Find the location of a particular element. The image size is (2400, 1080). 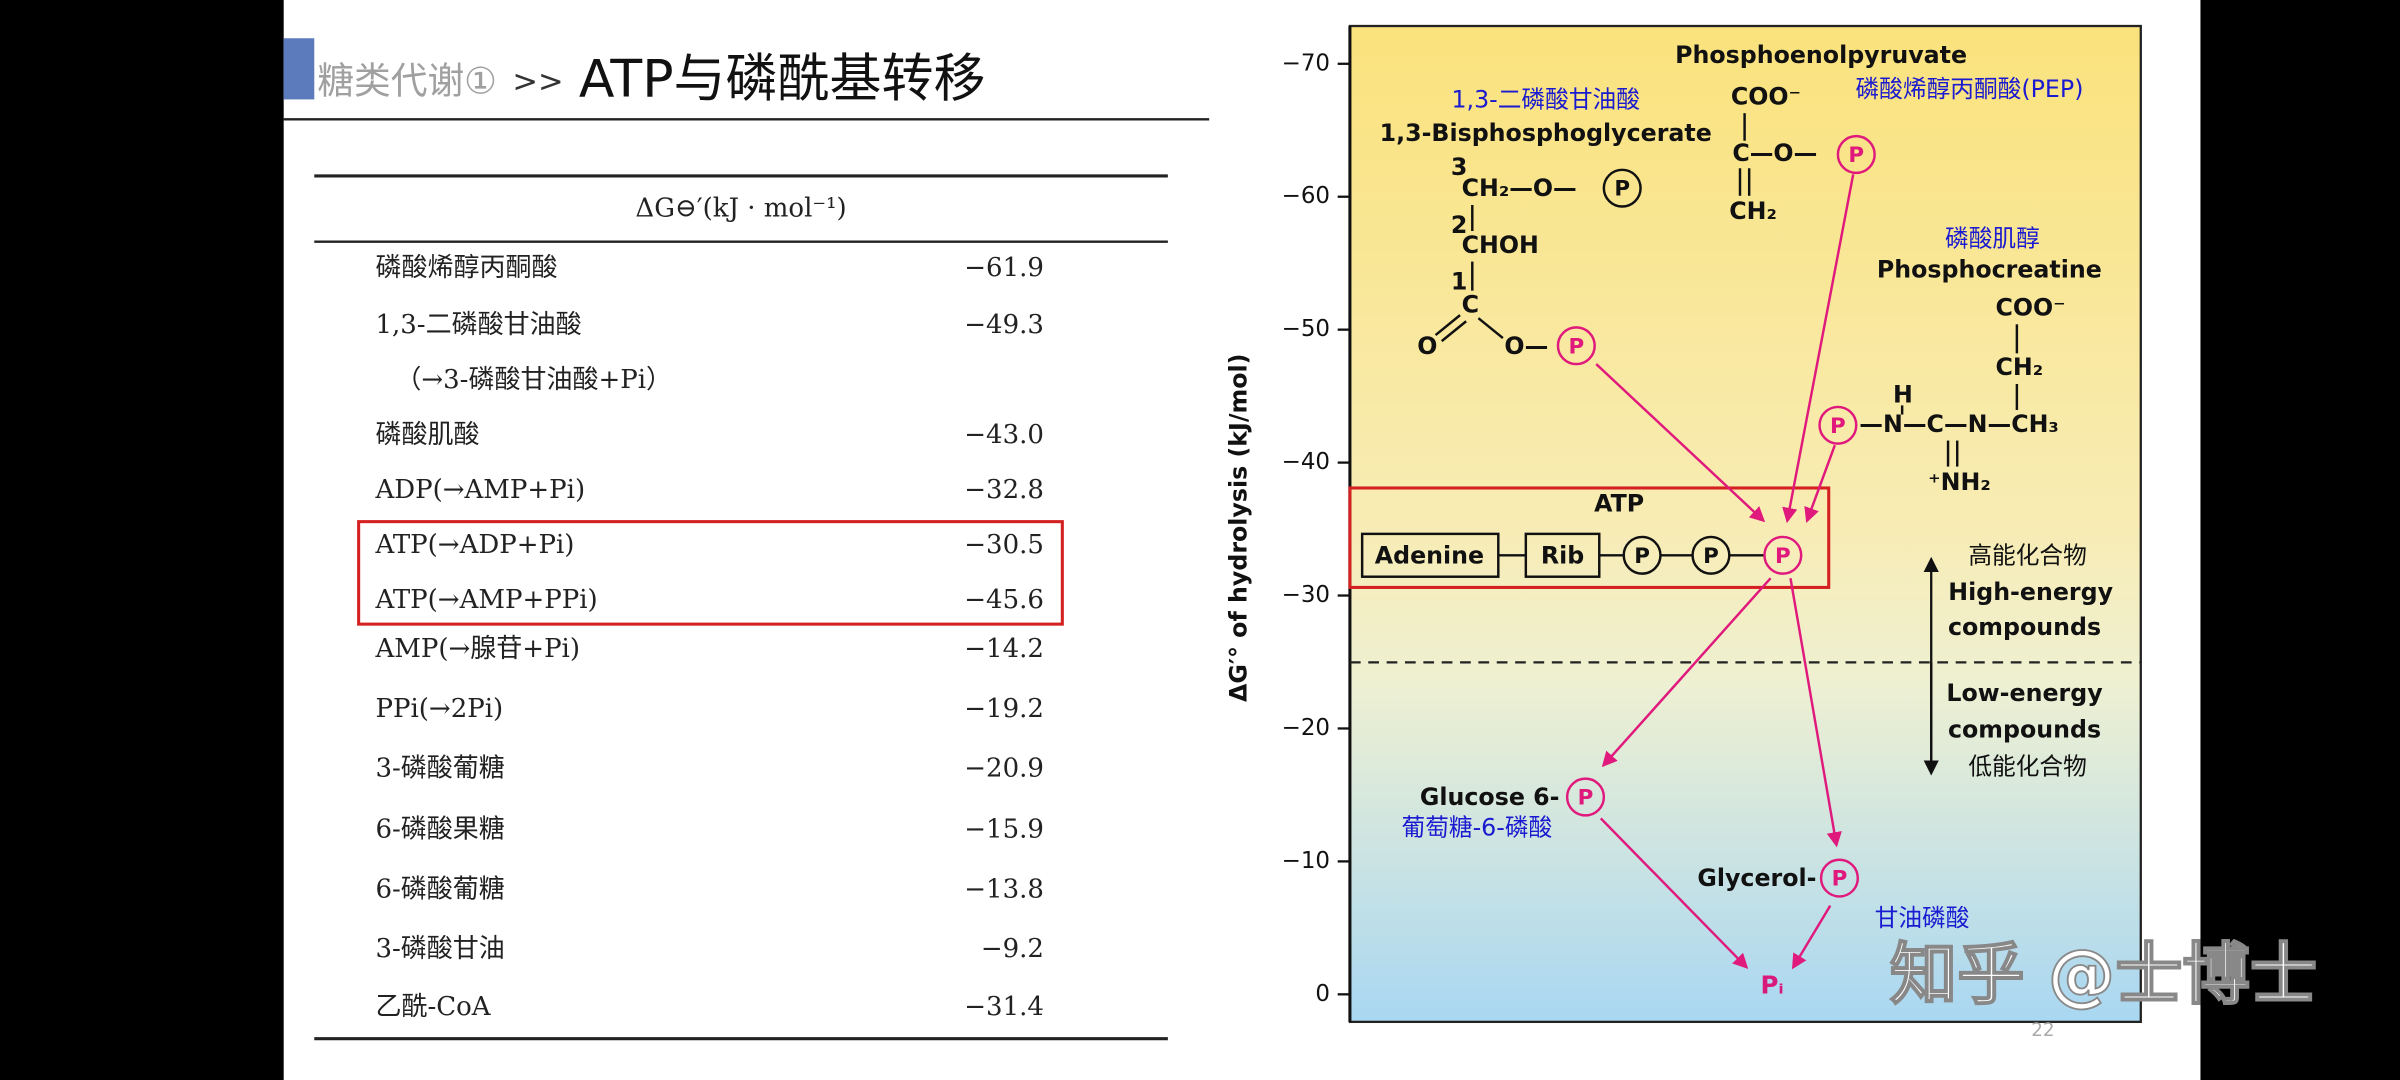

row-value: −13.8 is located at coordinates (1004, 889).